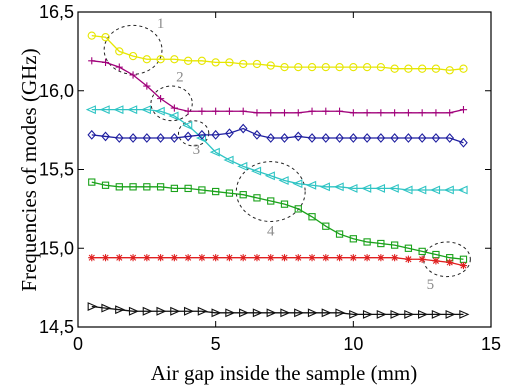 The height and width of the screenshot is (386, 505). I want to click on x-tick-label: 10, so click(353, 344).